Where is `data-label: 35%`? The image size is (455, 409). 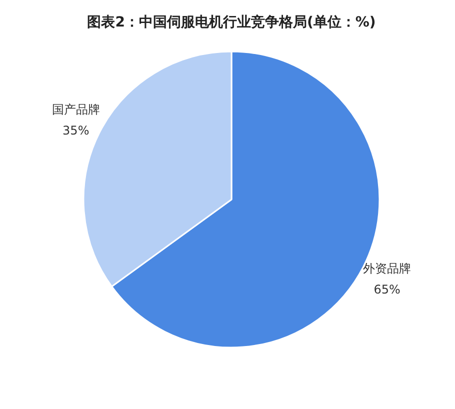
data-label: 35% is located at coordinates (76, 131).